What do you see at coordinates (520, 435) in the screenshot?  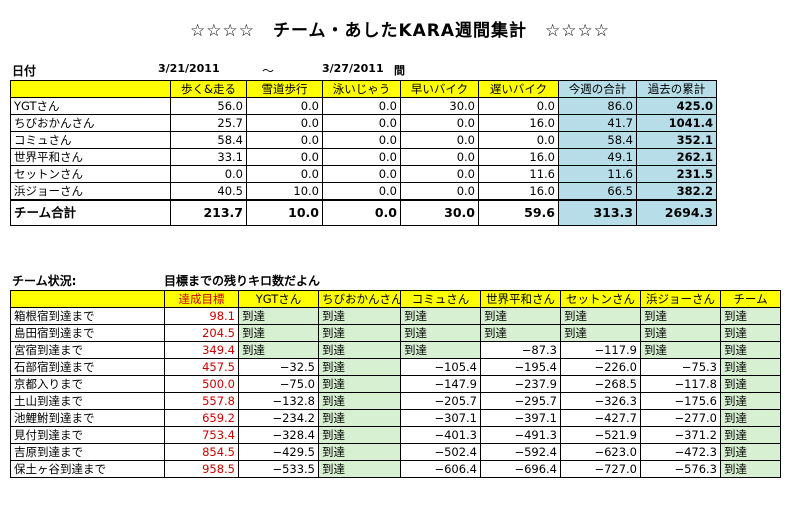 I see `remaining-cell: −491.3` at bounding box center [520, 435].